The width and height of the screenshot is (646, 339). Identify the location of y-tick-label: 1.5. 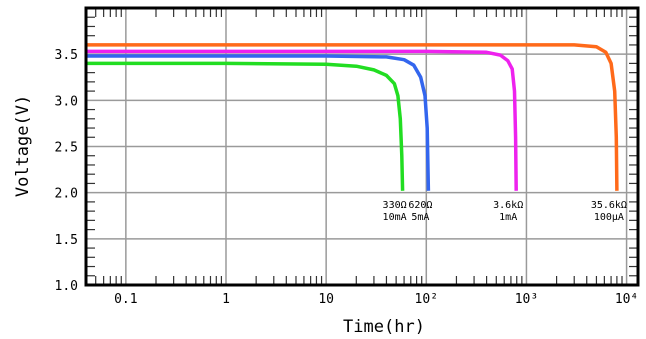
(66, 240).